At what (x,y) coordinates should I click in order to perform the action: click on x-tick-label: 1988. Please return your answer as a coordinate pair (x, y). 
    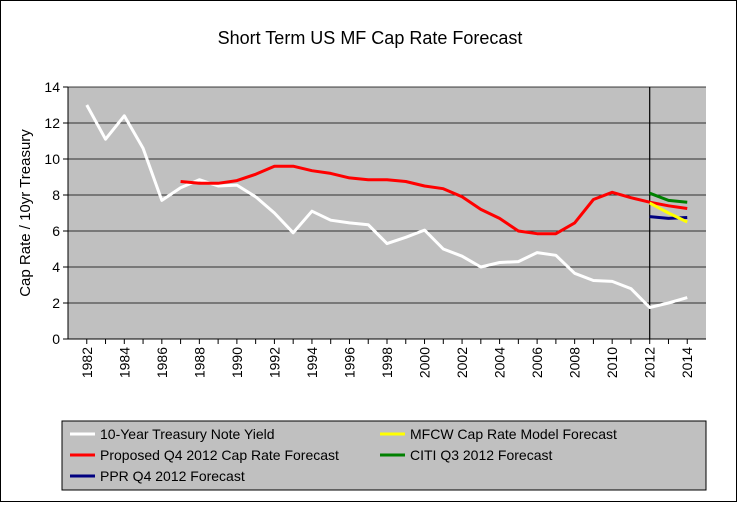
    Looking at the image, I should click on (199, 362).